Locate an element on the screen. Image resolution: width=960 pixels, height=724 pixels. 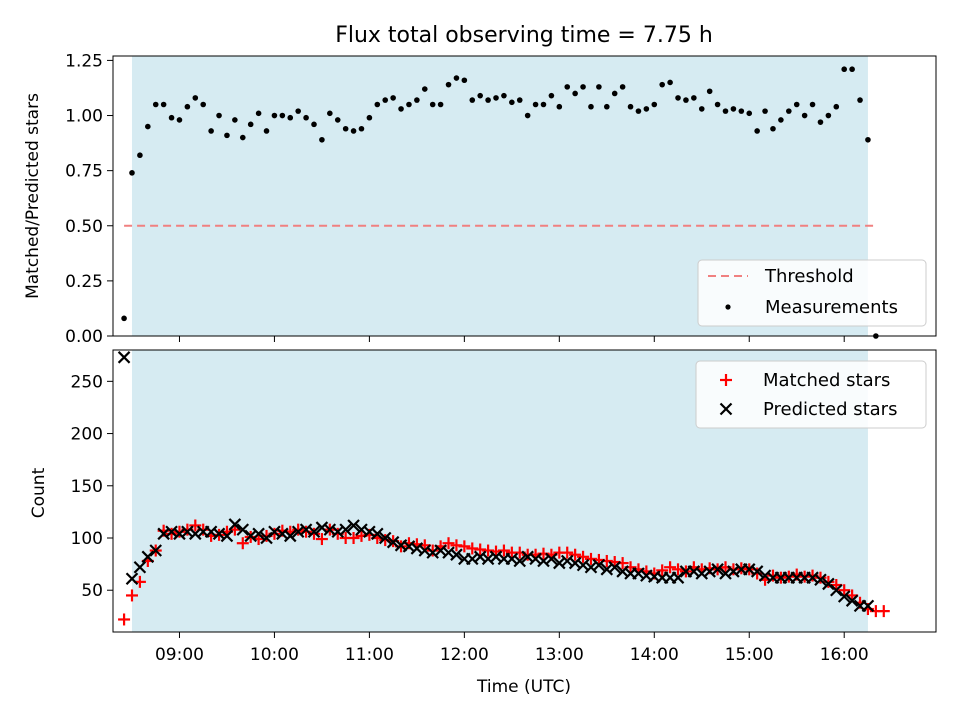
x-tick-label: 11:00 is located at coordinates (369, 655).